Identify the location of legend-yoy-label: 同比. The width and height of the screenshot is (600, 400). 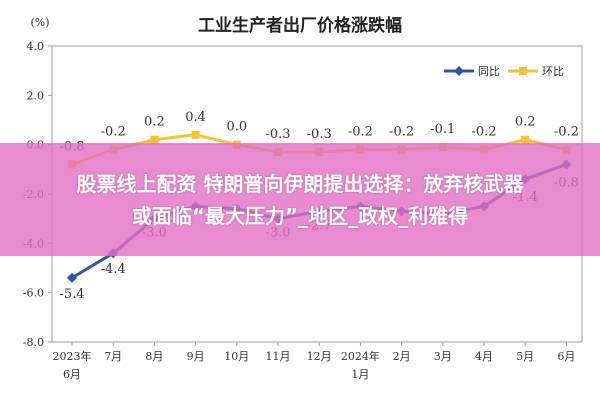
(489, 71).